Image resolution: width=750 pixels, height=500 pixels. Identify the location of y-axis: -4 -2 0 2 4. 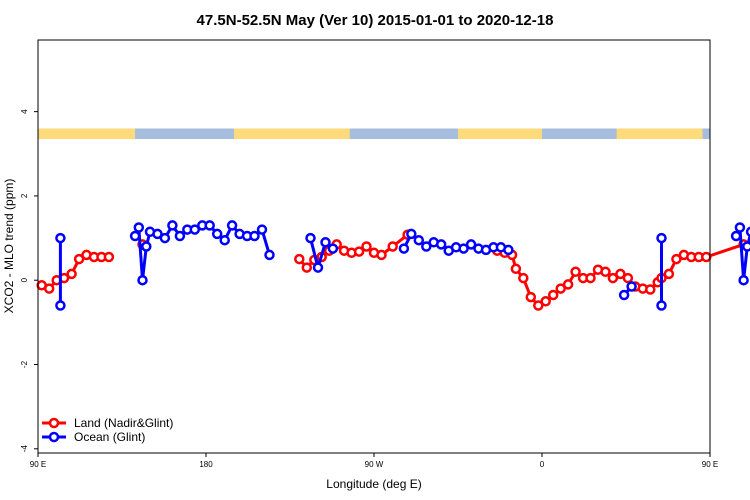
(29, 280).